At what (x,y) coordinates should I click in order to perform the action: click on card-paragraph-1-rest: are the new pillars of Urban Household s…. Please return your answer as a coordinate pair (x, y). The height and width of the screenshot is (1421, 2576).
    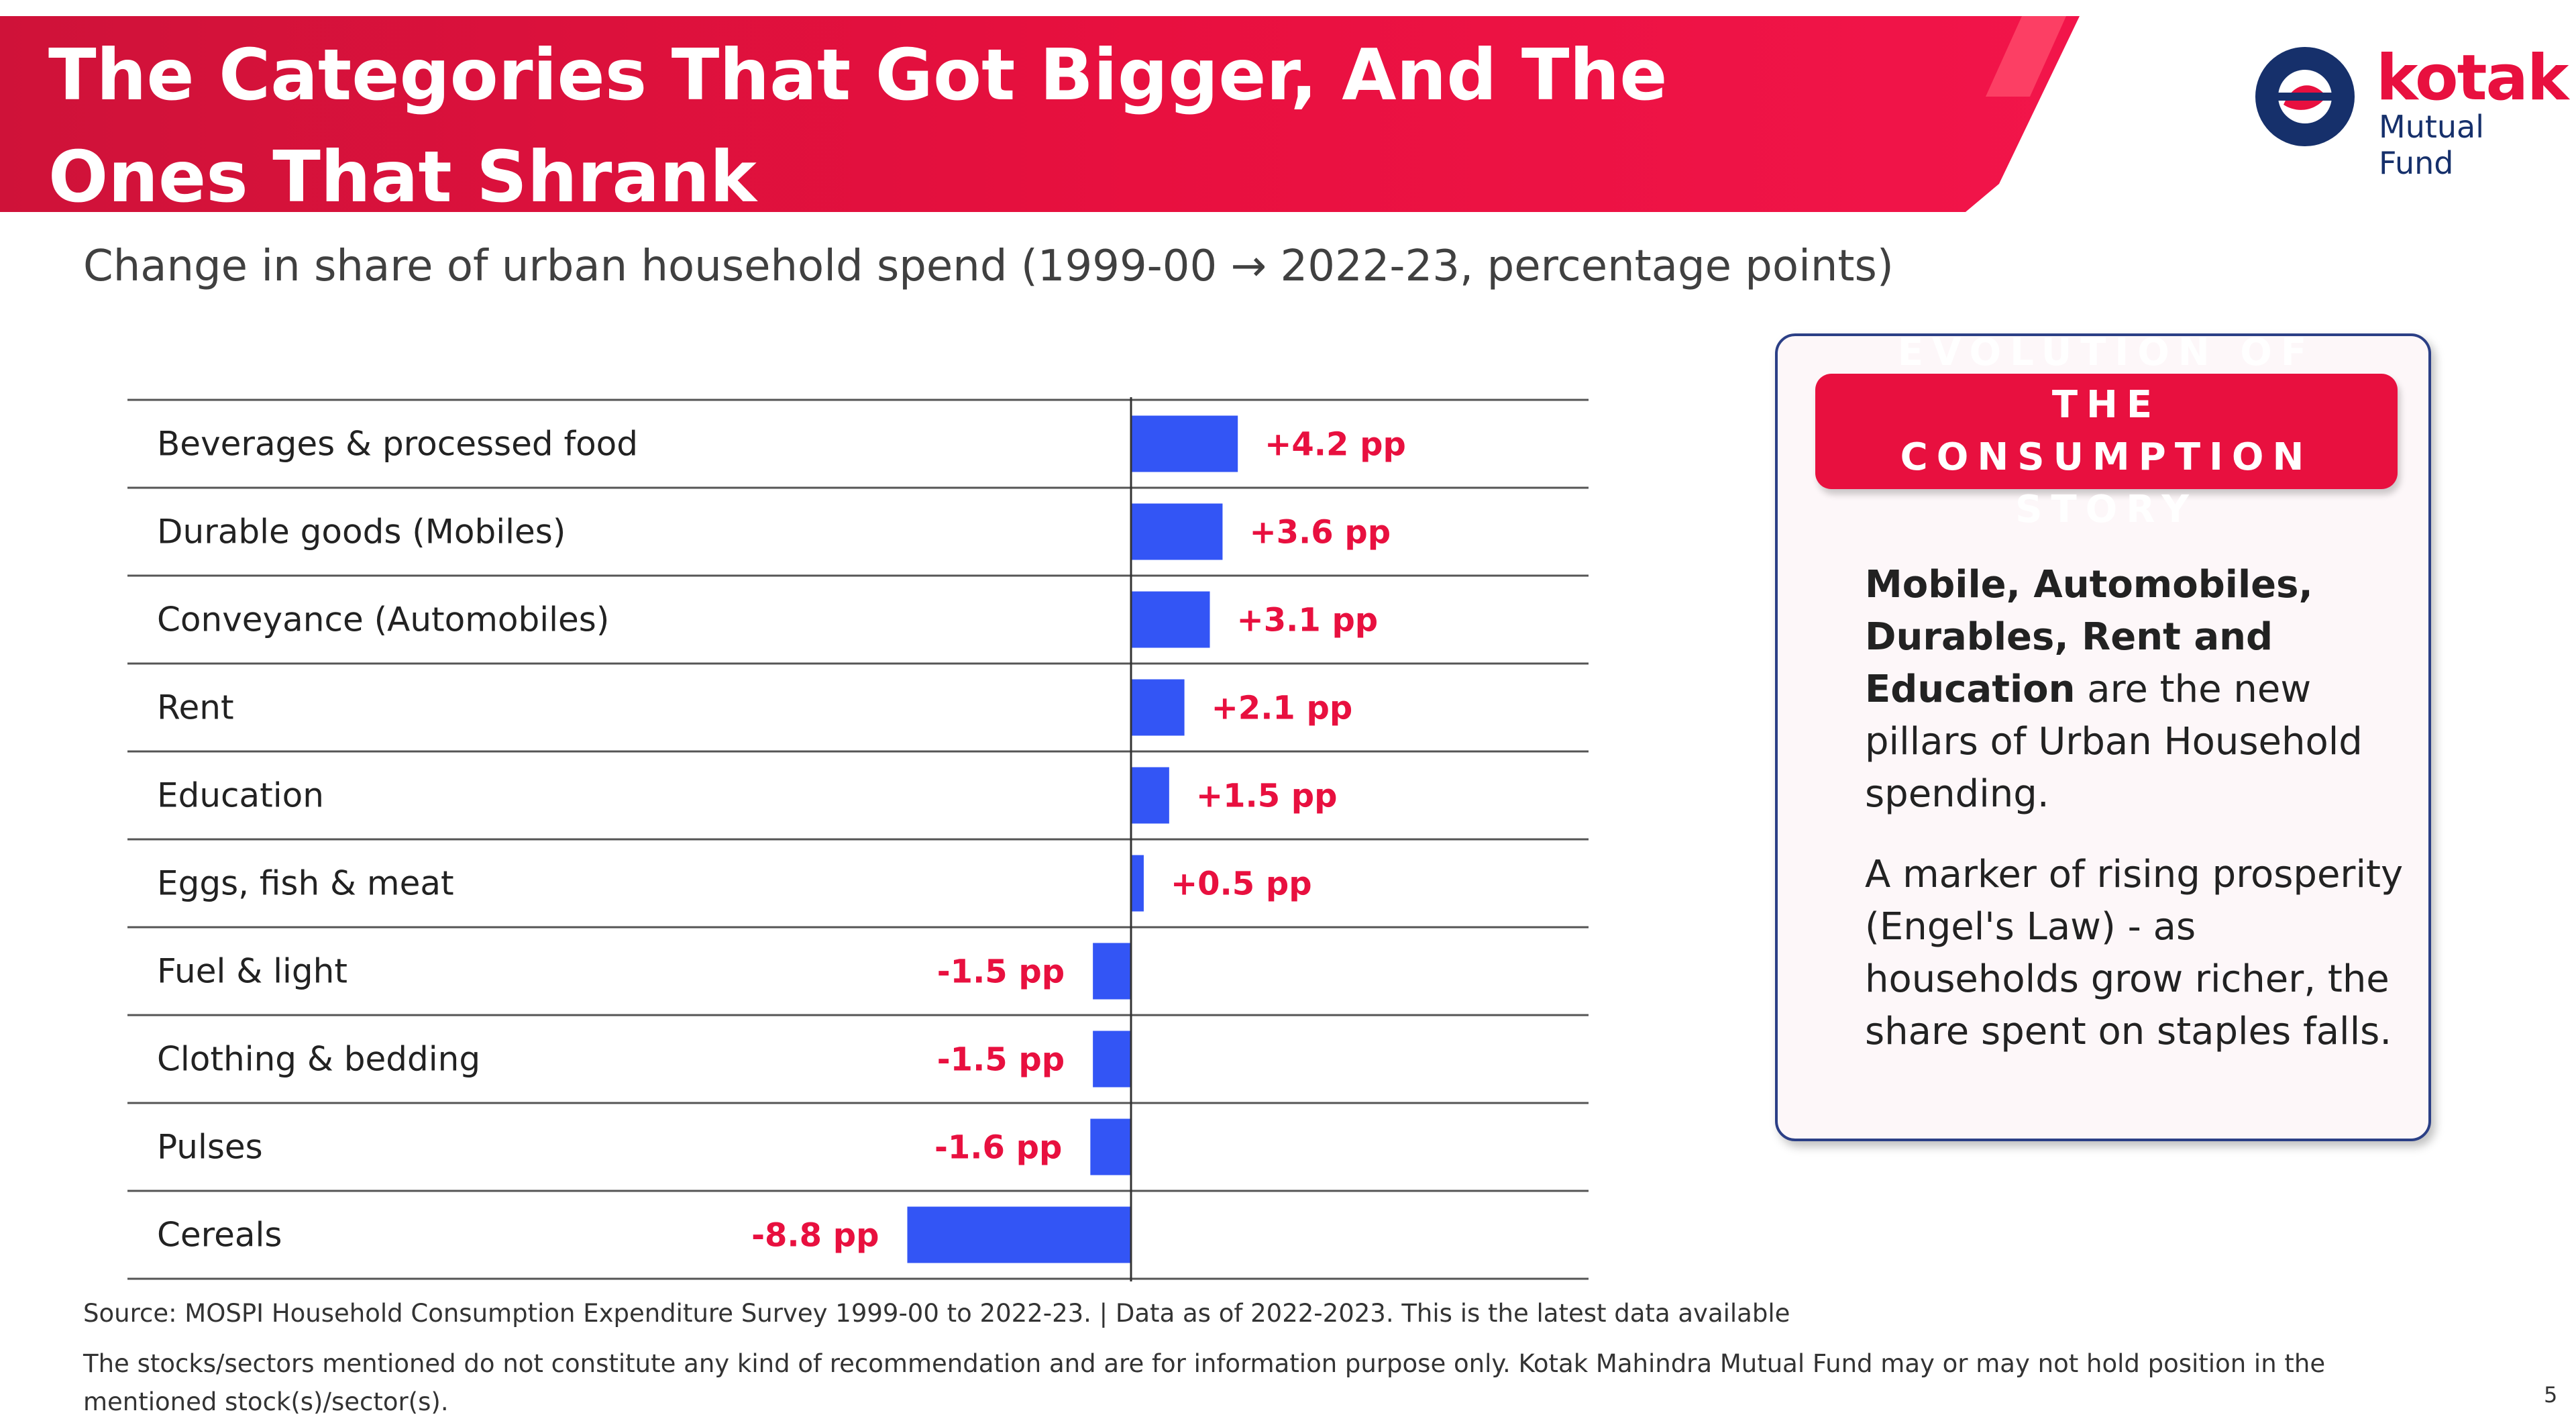
    Looking at the image, I should click on (2114, 742).